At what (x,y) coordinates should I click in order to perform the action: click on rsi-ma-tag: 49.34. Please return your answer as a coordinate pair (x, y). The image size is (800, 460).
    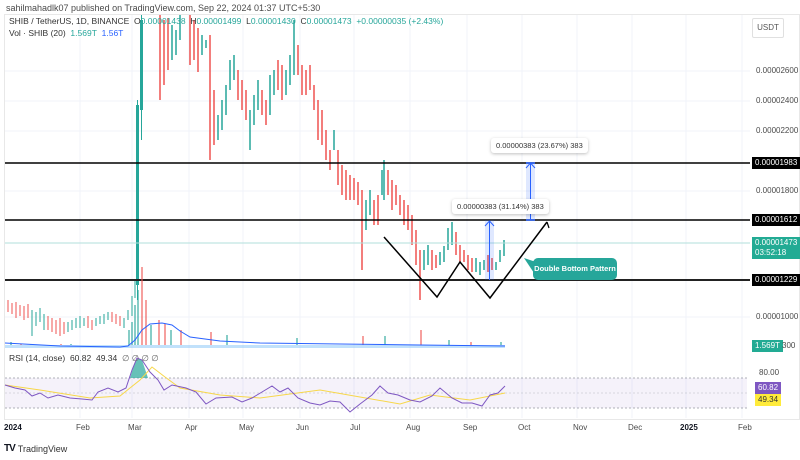
    Looking at the image, I should click on (768, 400).